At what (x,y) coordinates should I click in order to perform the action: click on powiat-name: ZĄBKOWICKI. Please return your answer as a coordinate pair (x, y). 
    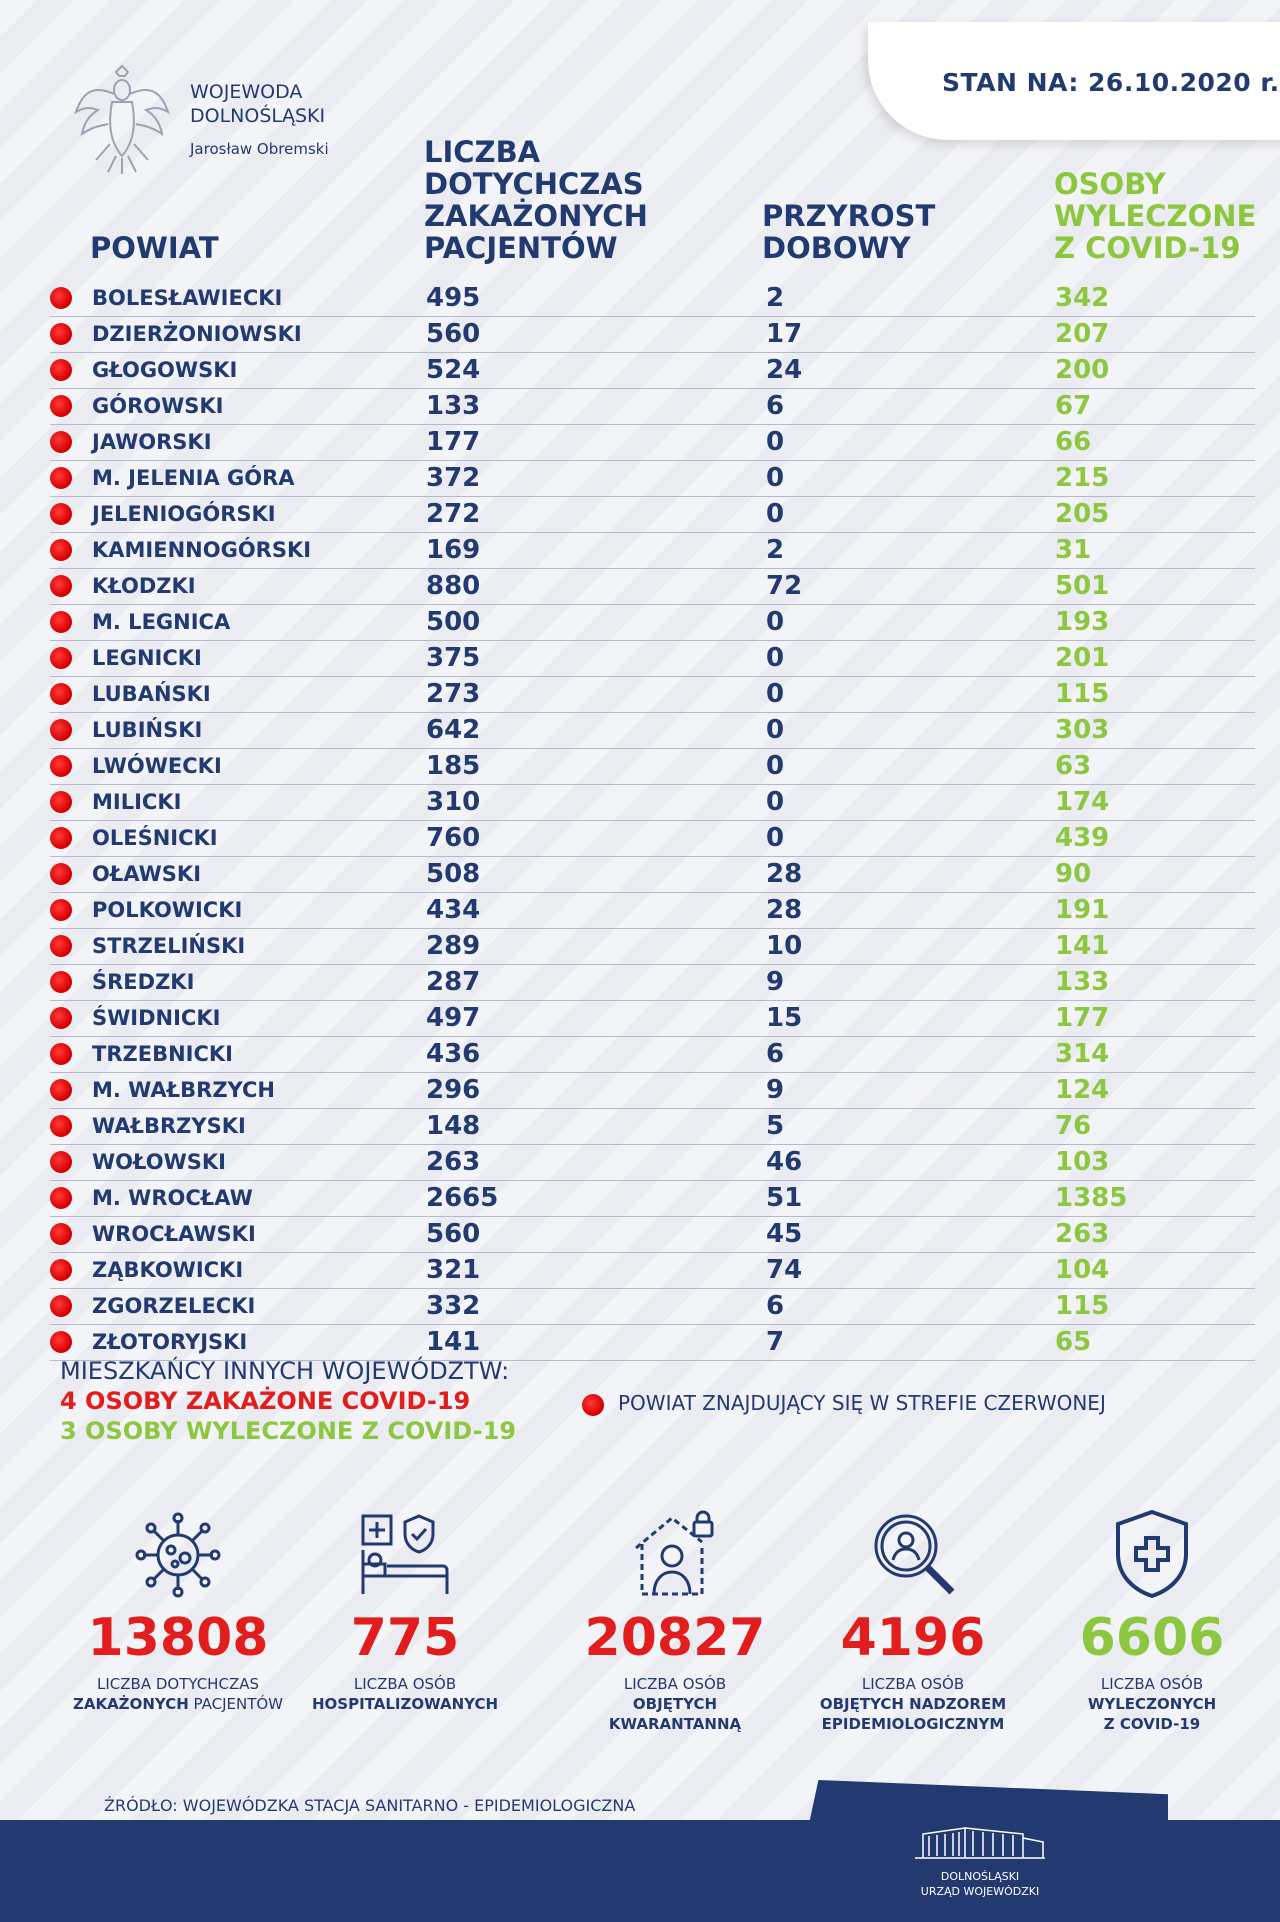
    Looking at the image, I should click on (168, 1270).